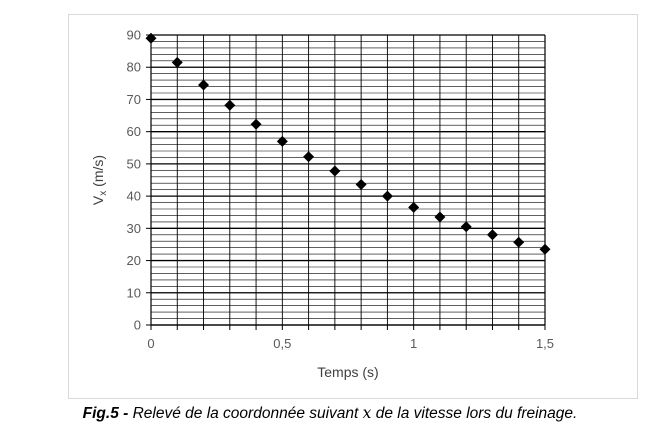 The width and height of the screenshot is (660, 445). I want to click on y-tick-label: 10, so click(134, 292).